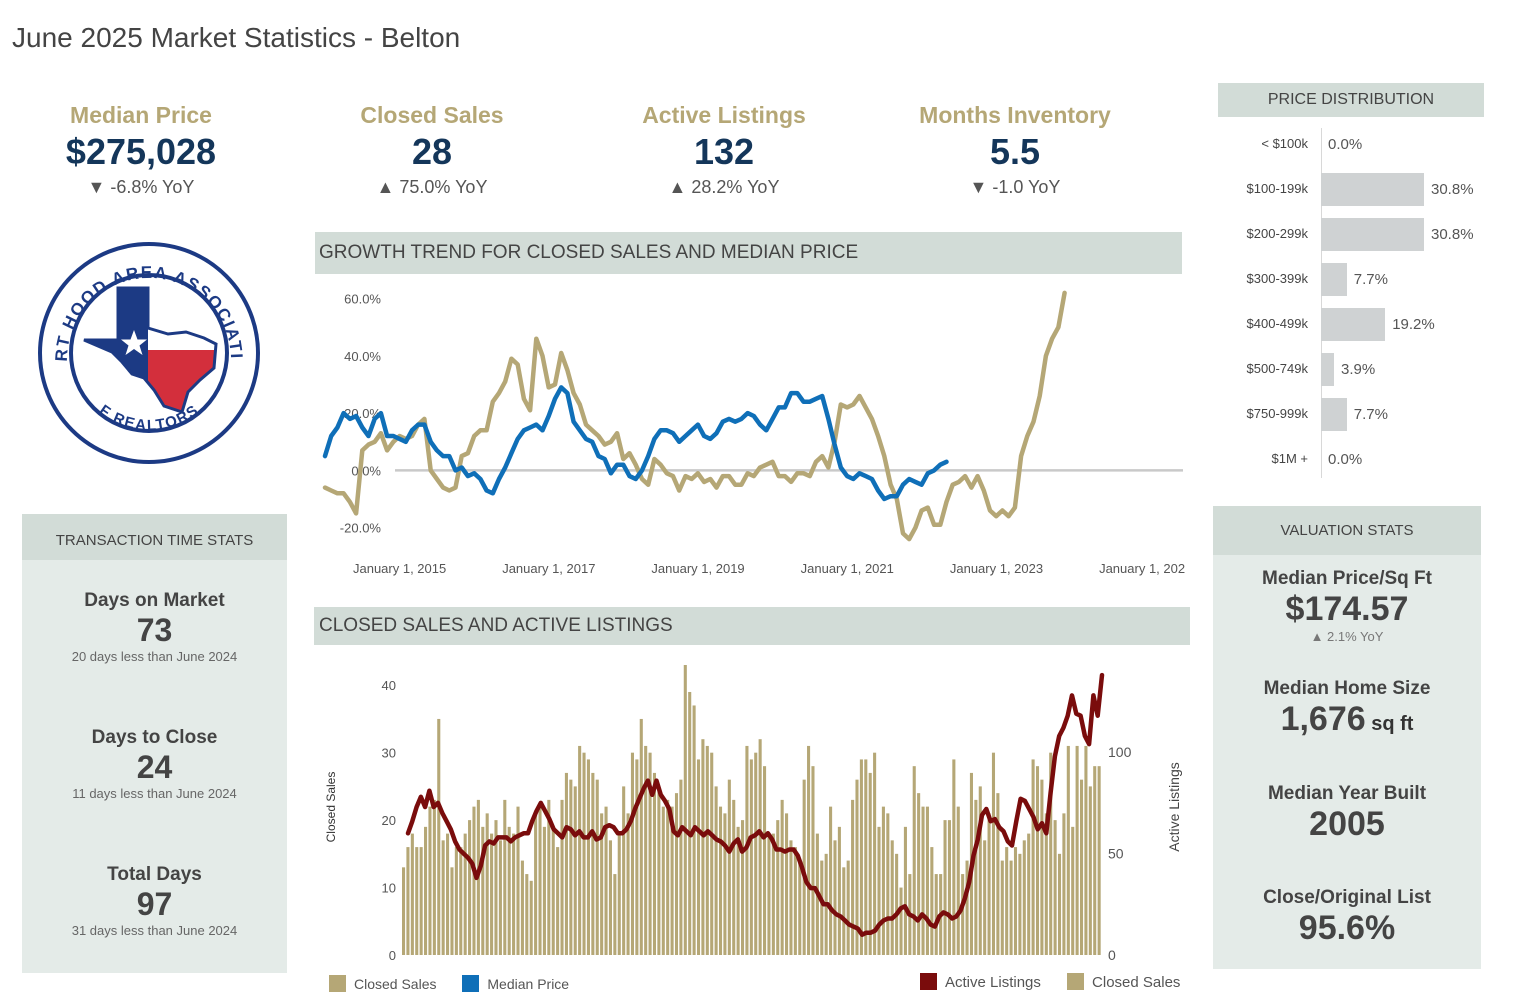  I want to click on stat-median-year-built: Median Year Built 2005, so click(1347, 813).